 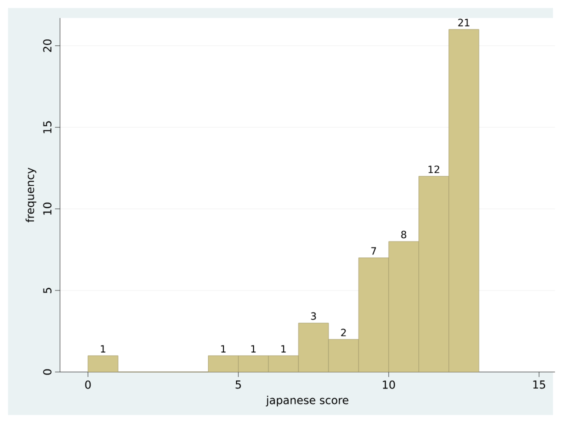 I want to click on data-label: 12, so click(x=434, y=170).